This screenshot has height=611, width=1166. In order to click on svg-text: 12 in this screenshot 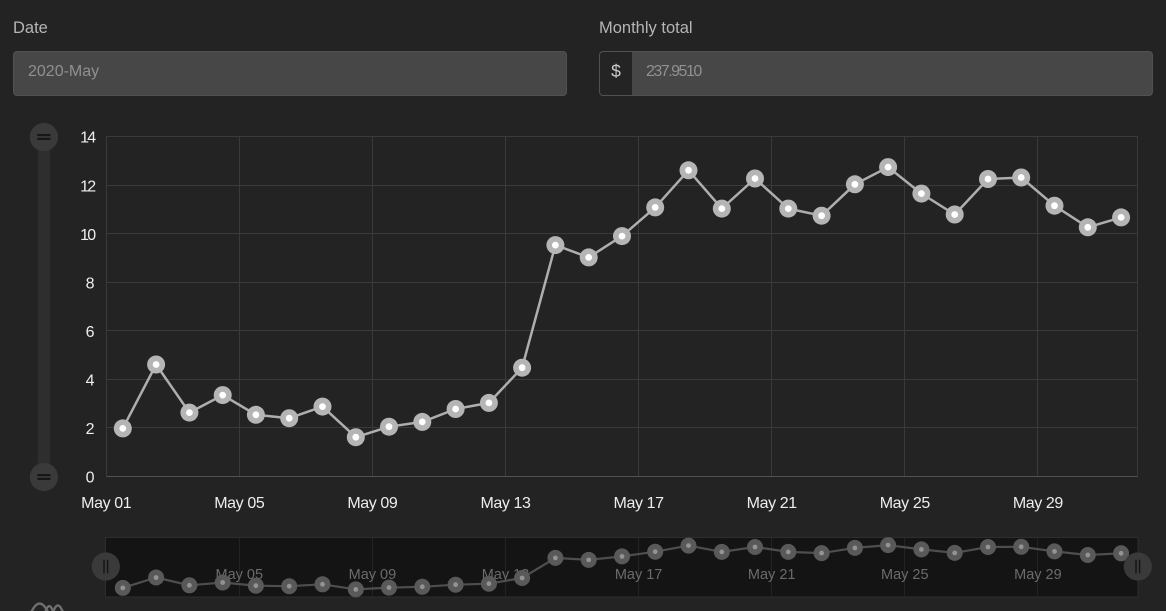, I will do `click(88, 186)`.